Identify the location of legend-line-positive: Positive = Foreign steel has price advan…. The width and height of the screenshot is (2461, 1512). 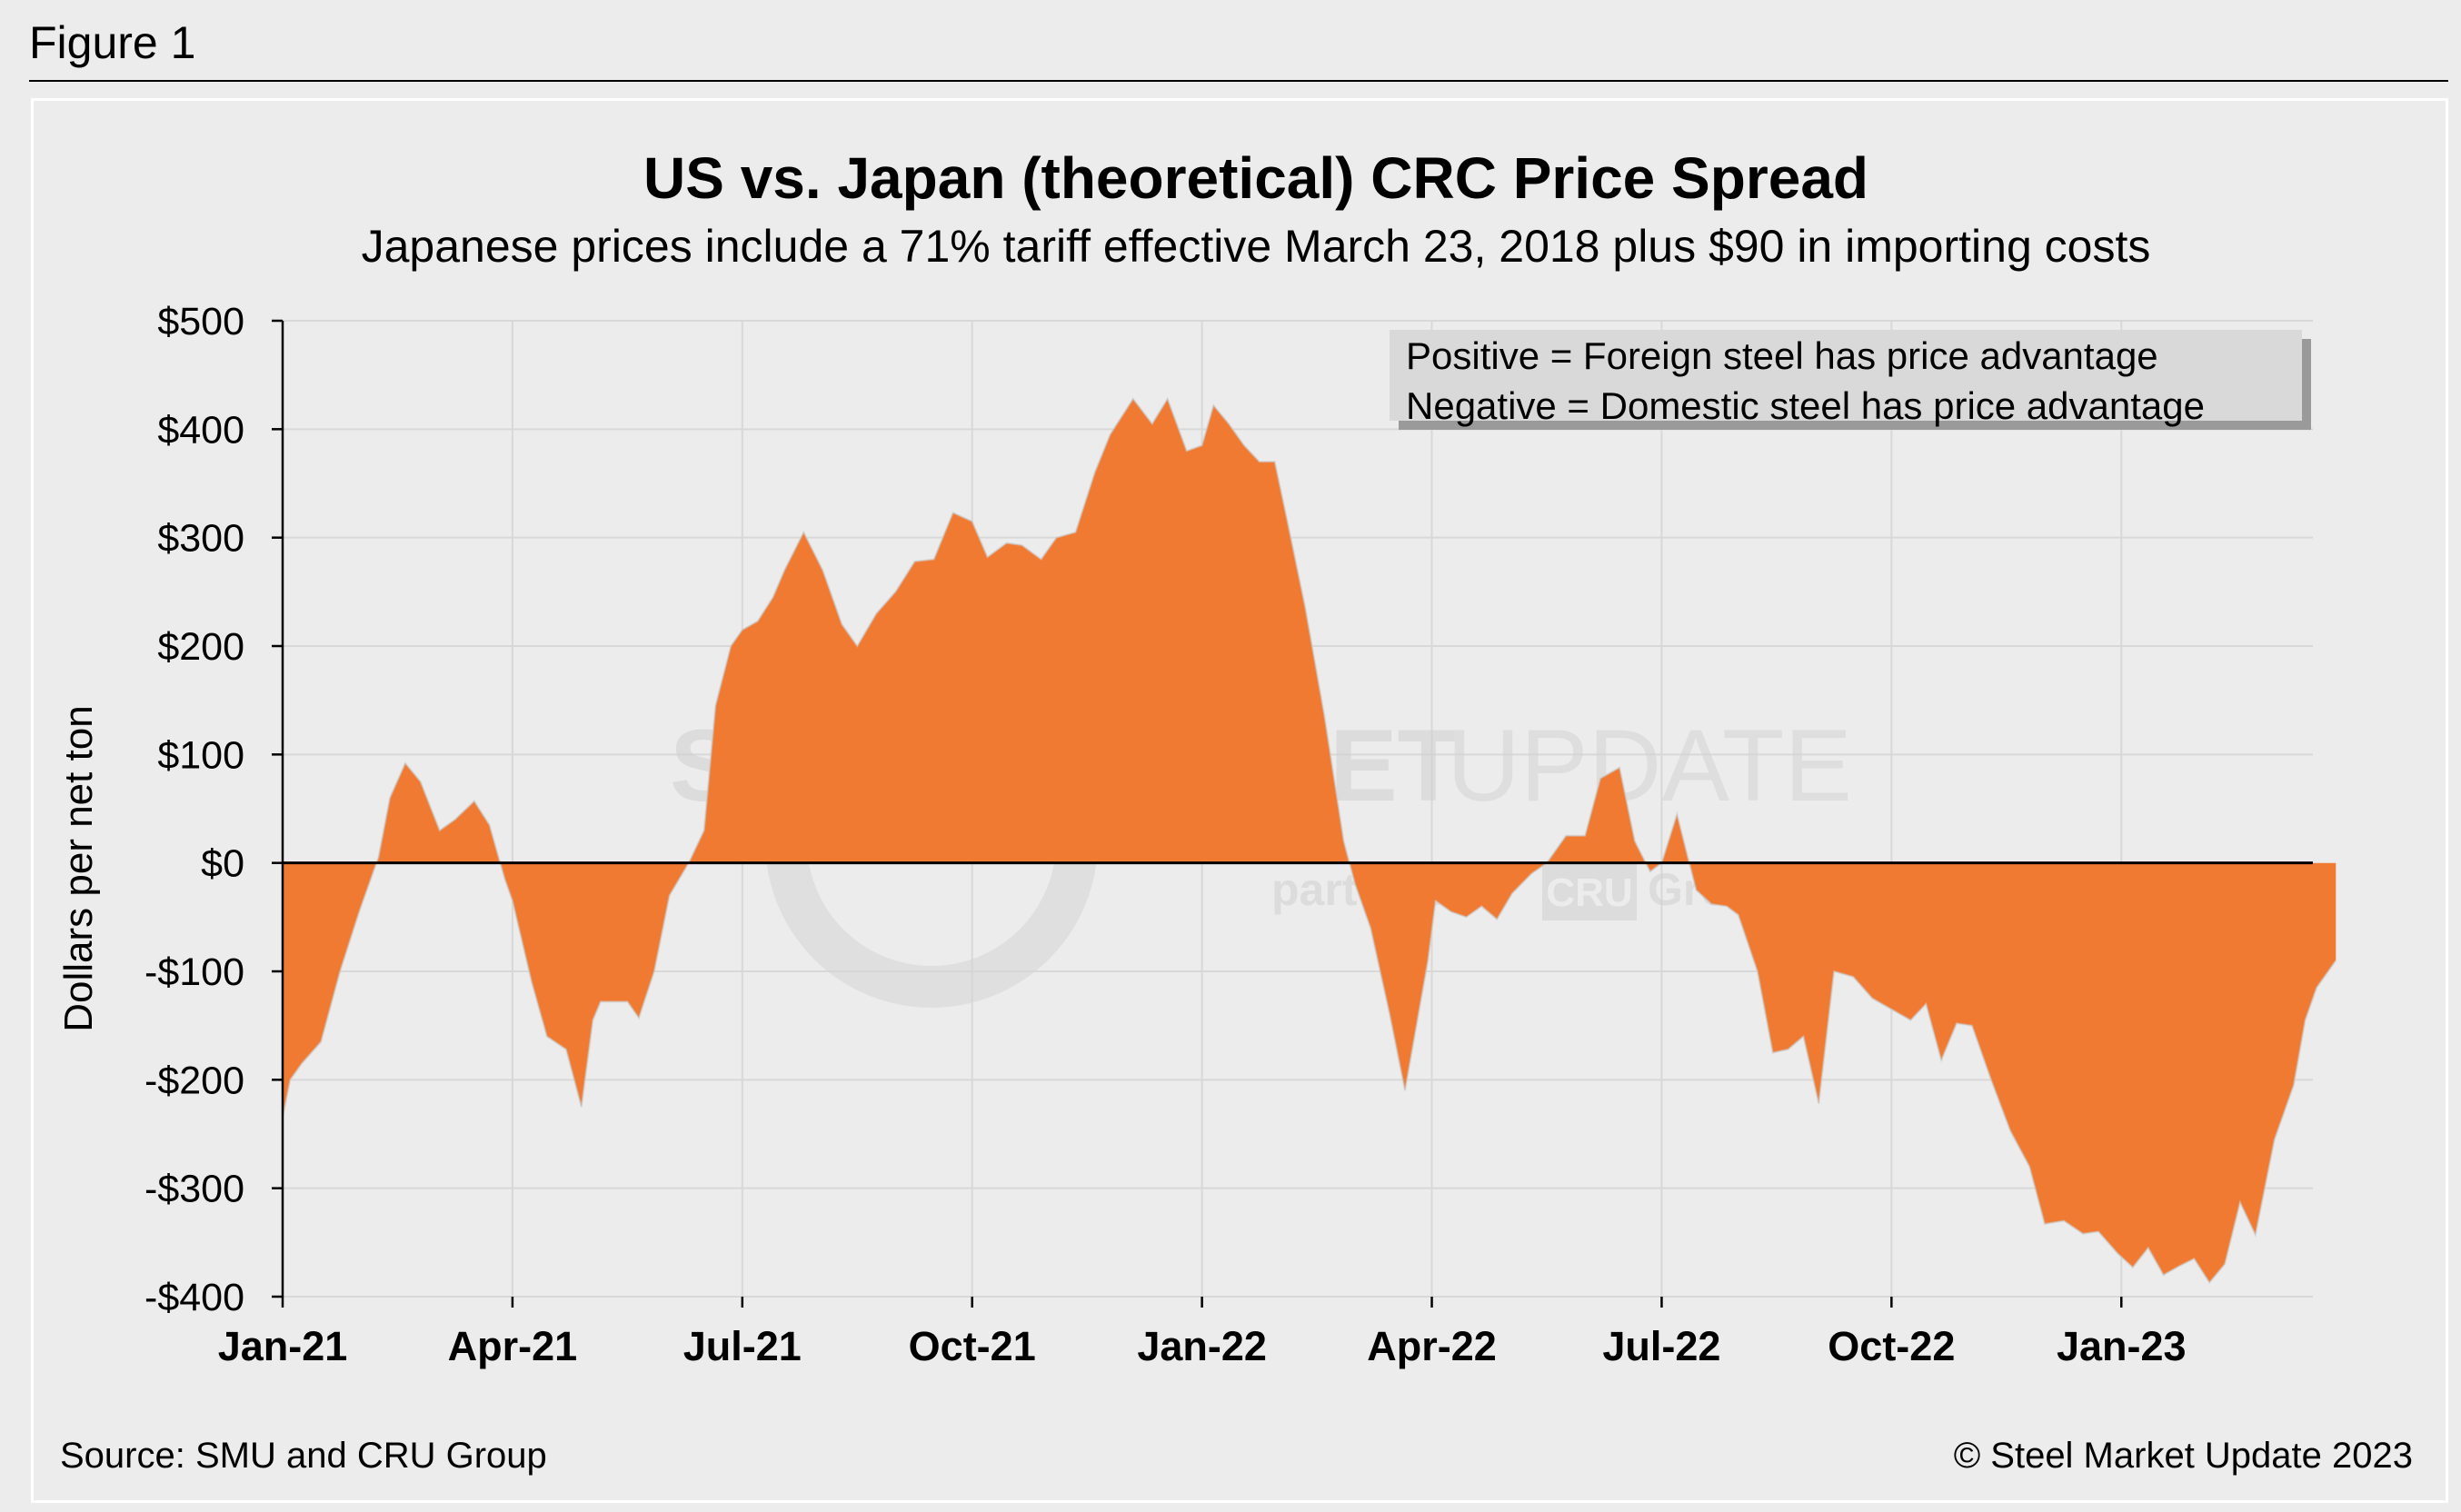
(1782, 355).